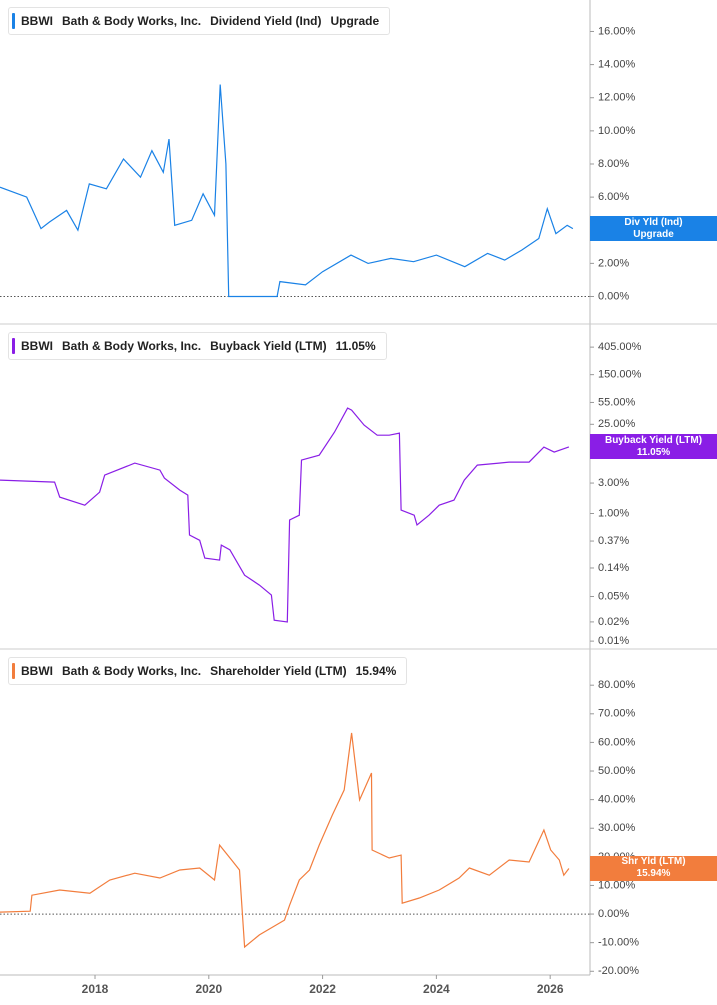 This screenshot has width=717, height=1005. Describe the element at coordinates (617, 31) in the screenshot. I see `y-tick-label: 16.00%` at that location.